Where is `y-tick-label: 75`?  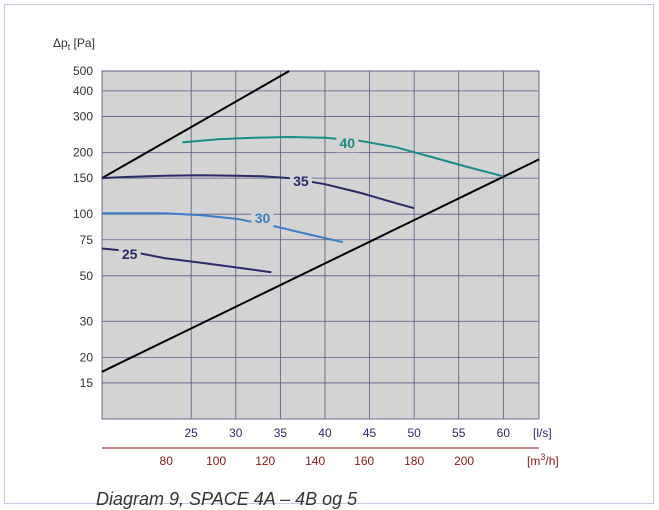 y-tick-label: 75 is located at coordinates (87, 240).